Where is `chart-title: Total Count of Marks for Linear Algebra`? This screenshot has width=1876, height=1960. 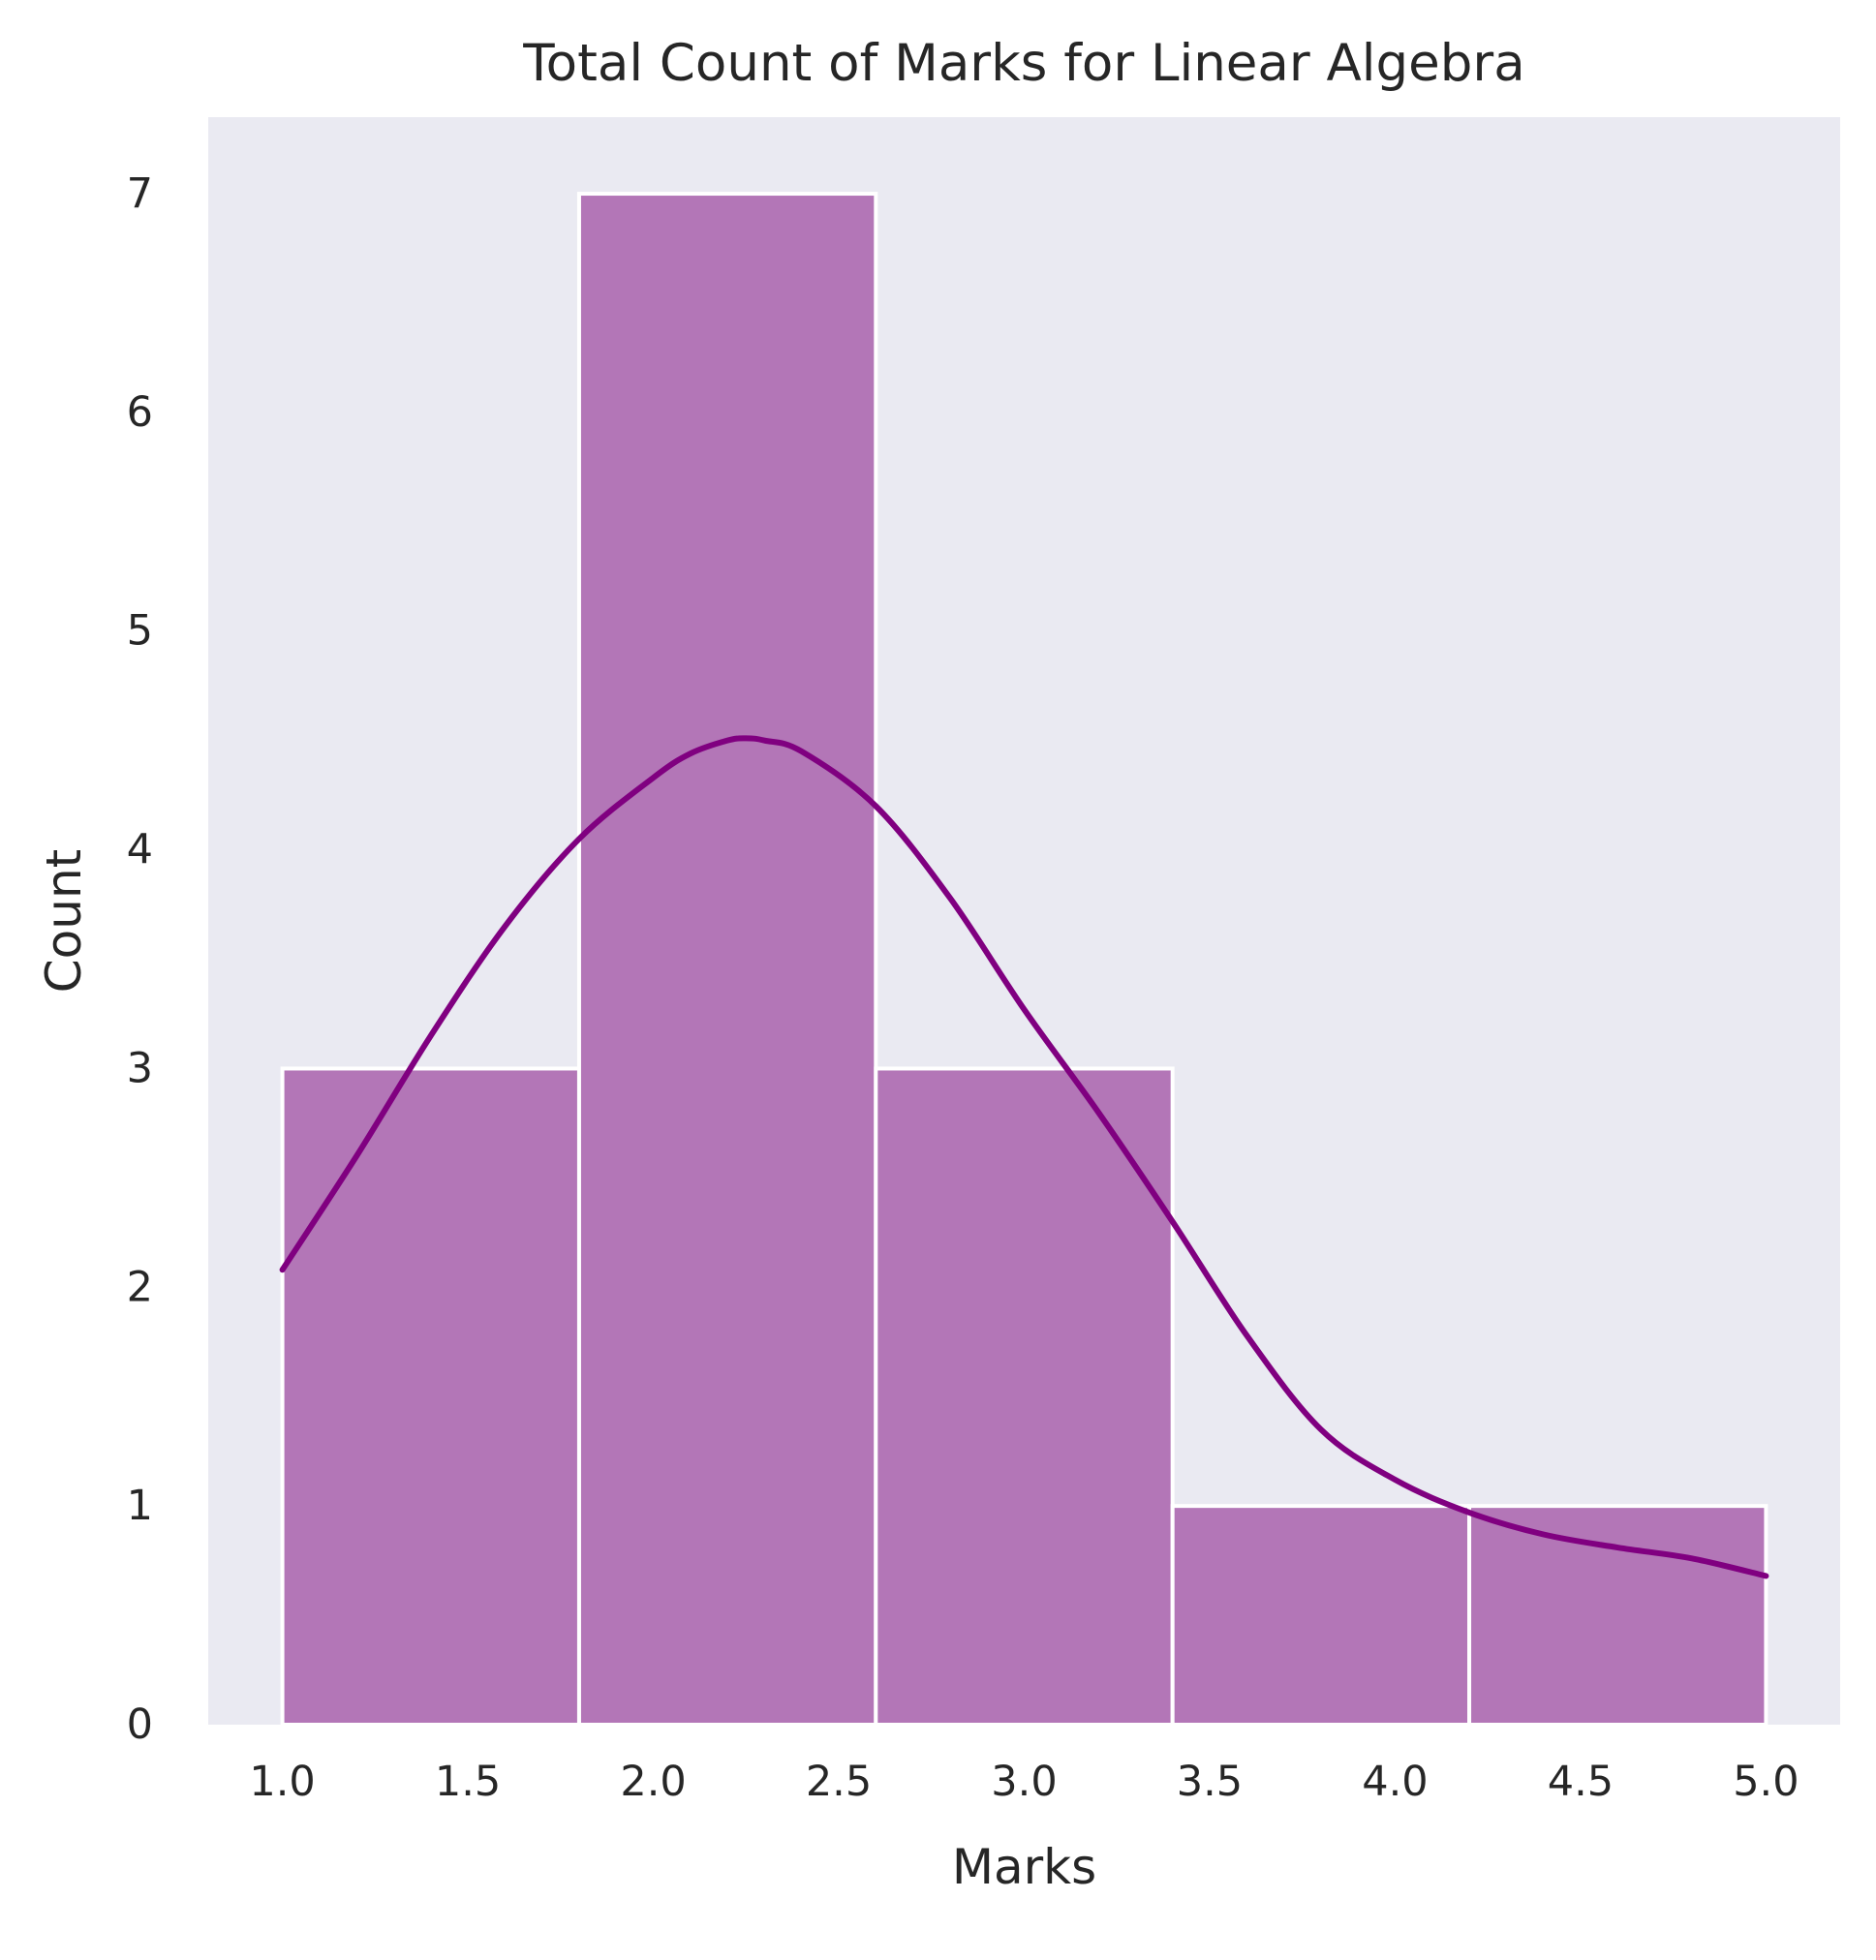 chart-title: Total Count of Marks for Linear Algebra is located at coordinates (1023, 63).